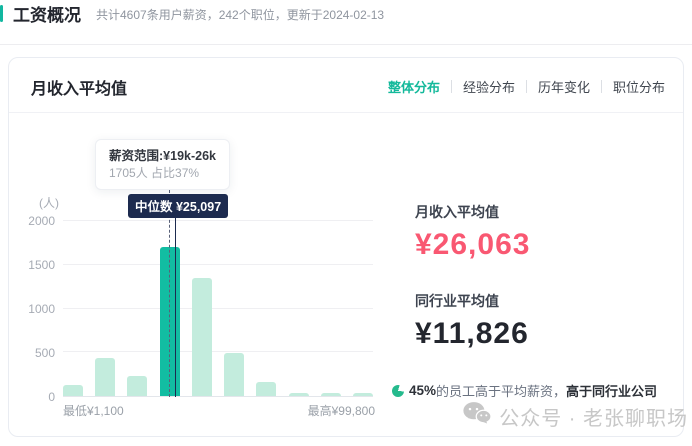 The image size is (692, 446). I want to click on x-max-label: 最高¥99,800, so click(341, 411).